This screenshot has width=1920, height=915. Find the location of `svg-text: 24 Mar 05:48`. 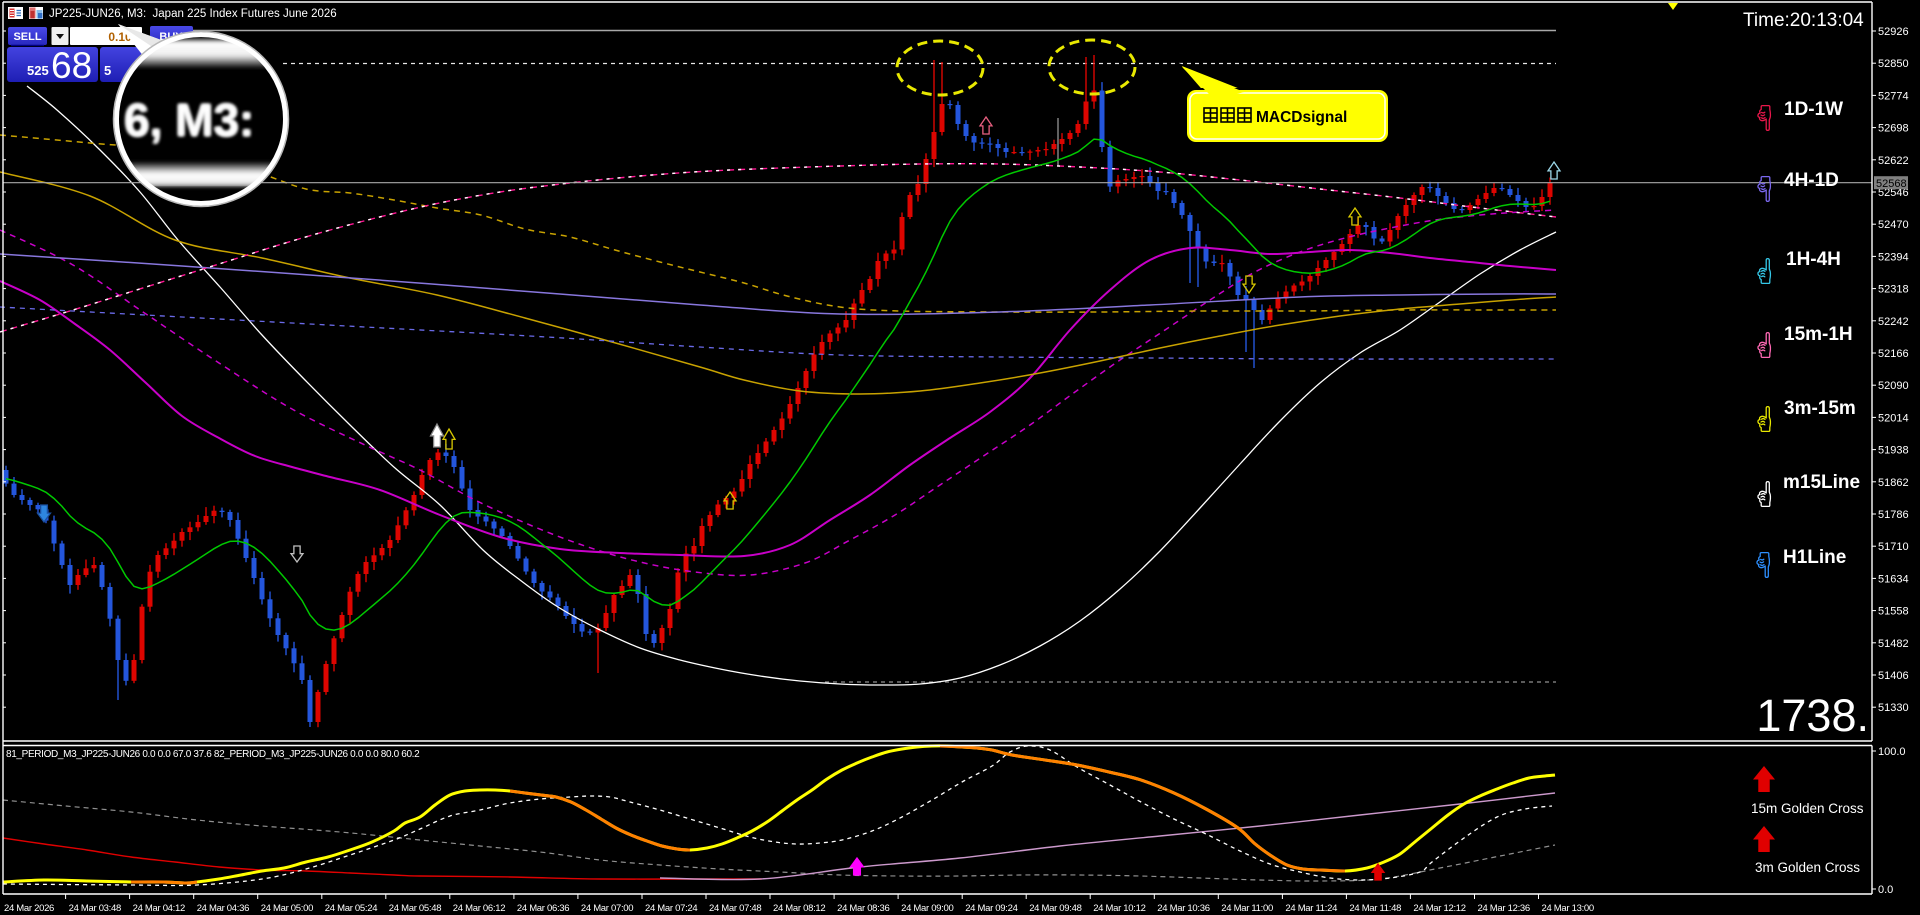

svg-text: 24 Mar 05:48 is located at coordinates (415, 908).